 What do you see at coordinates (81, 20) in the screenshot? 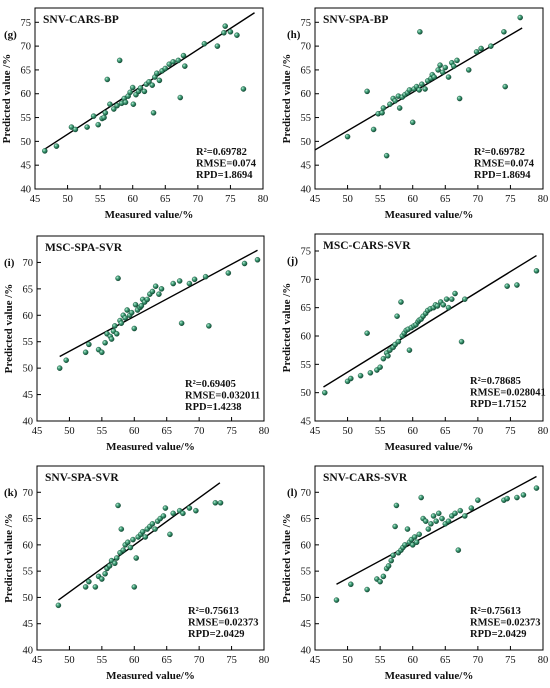
I see `chart-title: SNV-CARS-BP` at bounding box center [81, 20].